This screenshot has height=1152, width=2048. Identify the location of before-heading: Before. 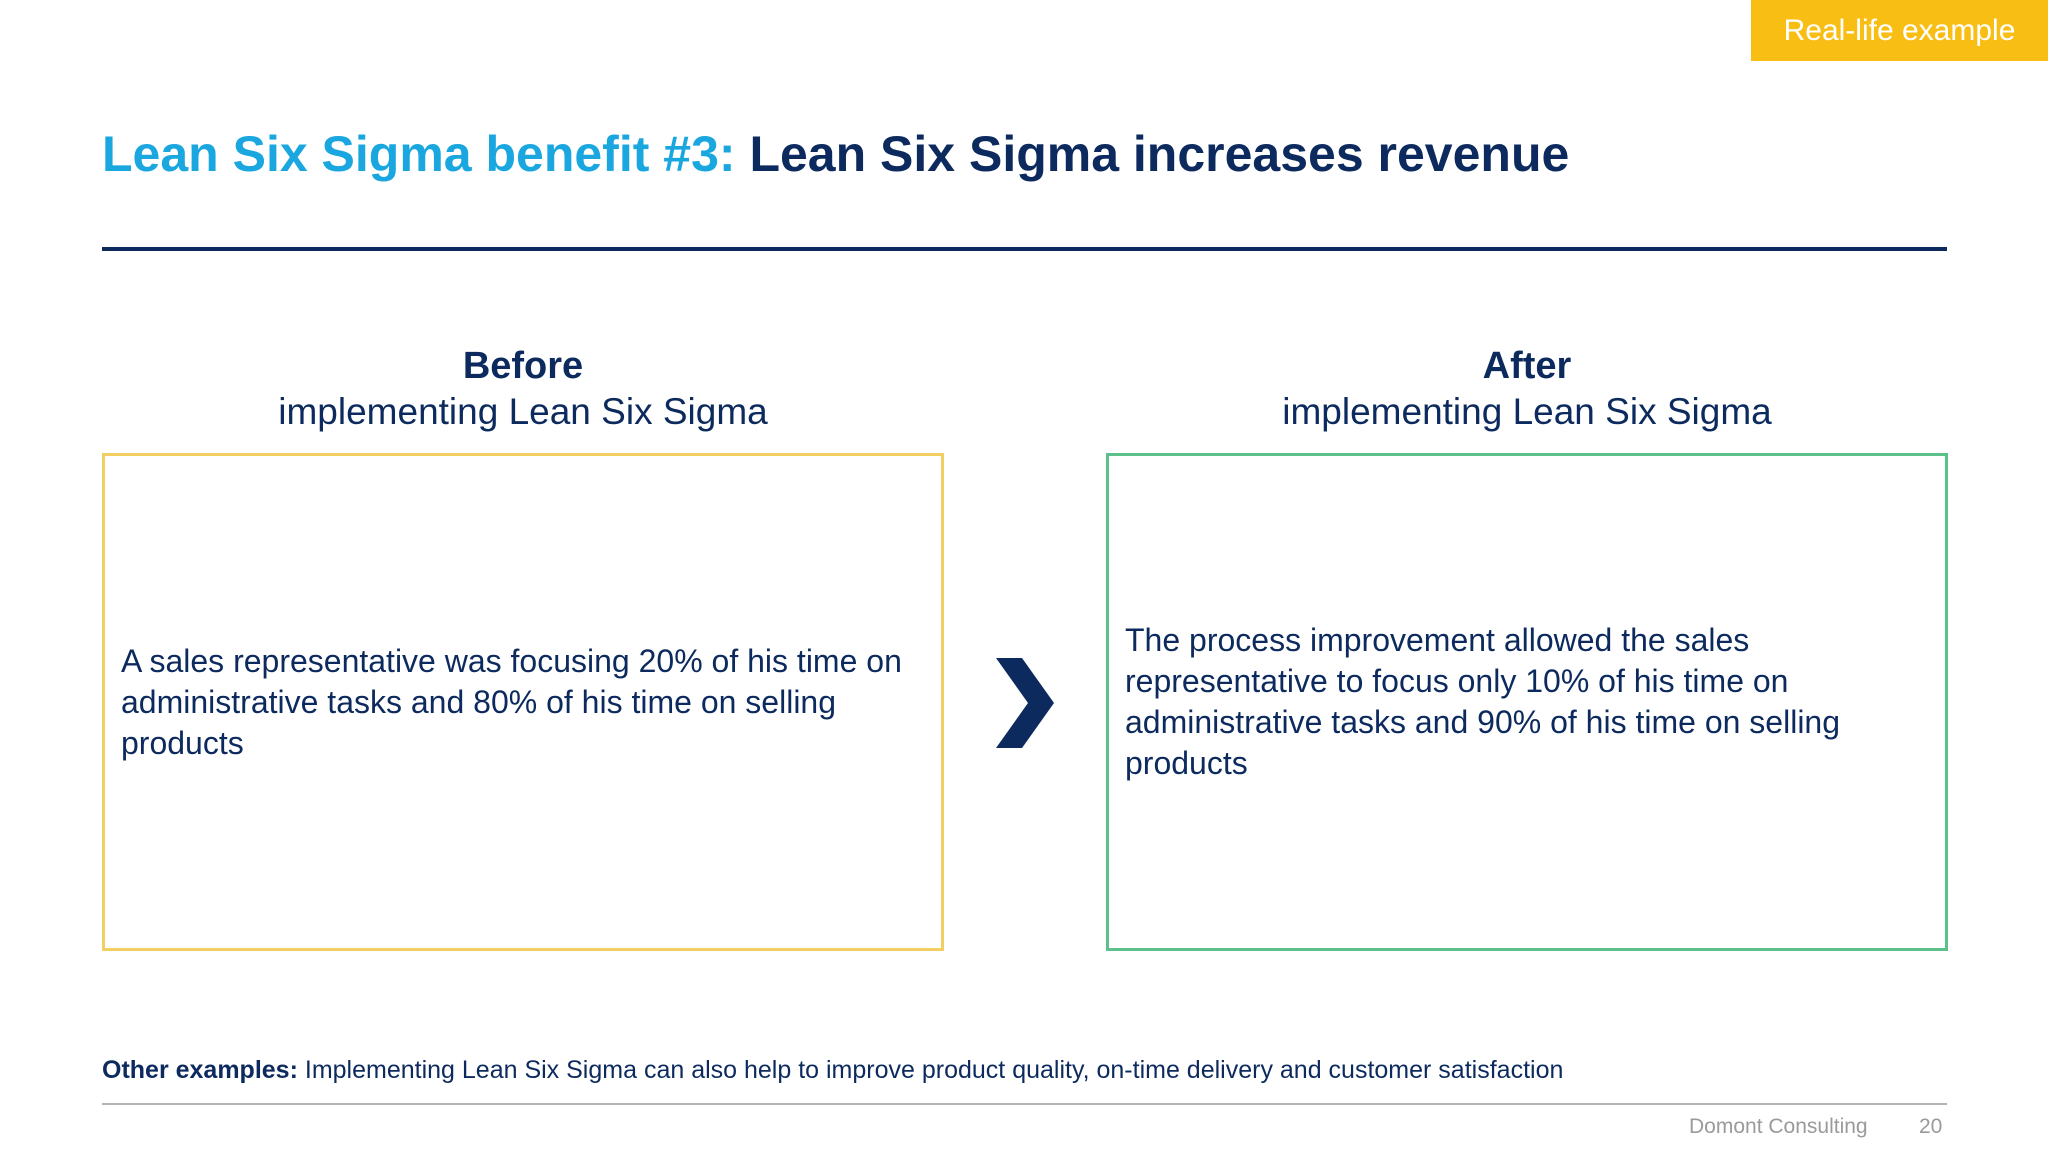
(523, 366).